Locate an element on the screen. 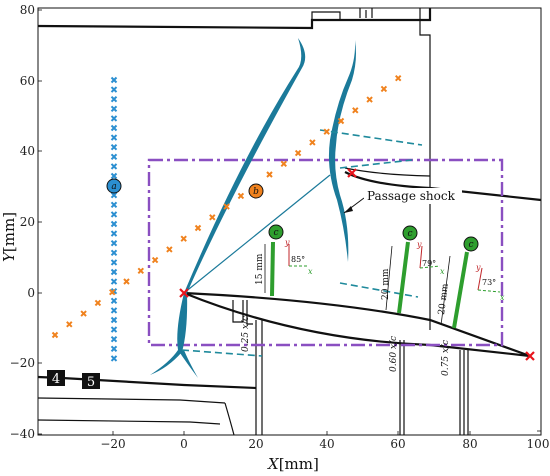 This screenshot has width=550, height=476. c3-text: c is located at coordinates (470, 245).